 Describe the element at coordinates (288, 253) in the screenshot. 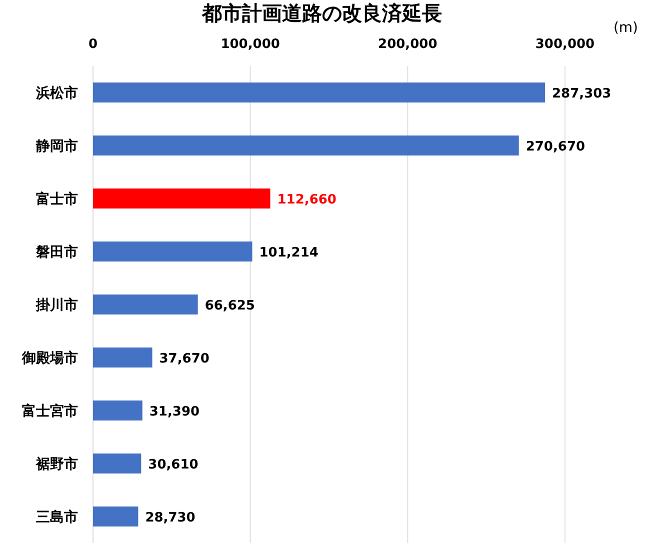

I see `data-label: 101,214` at that location.